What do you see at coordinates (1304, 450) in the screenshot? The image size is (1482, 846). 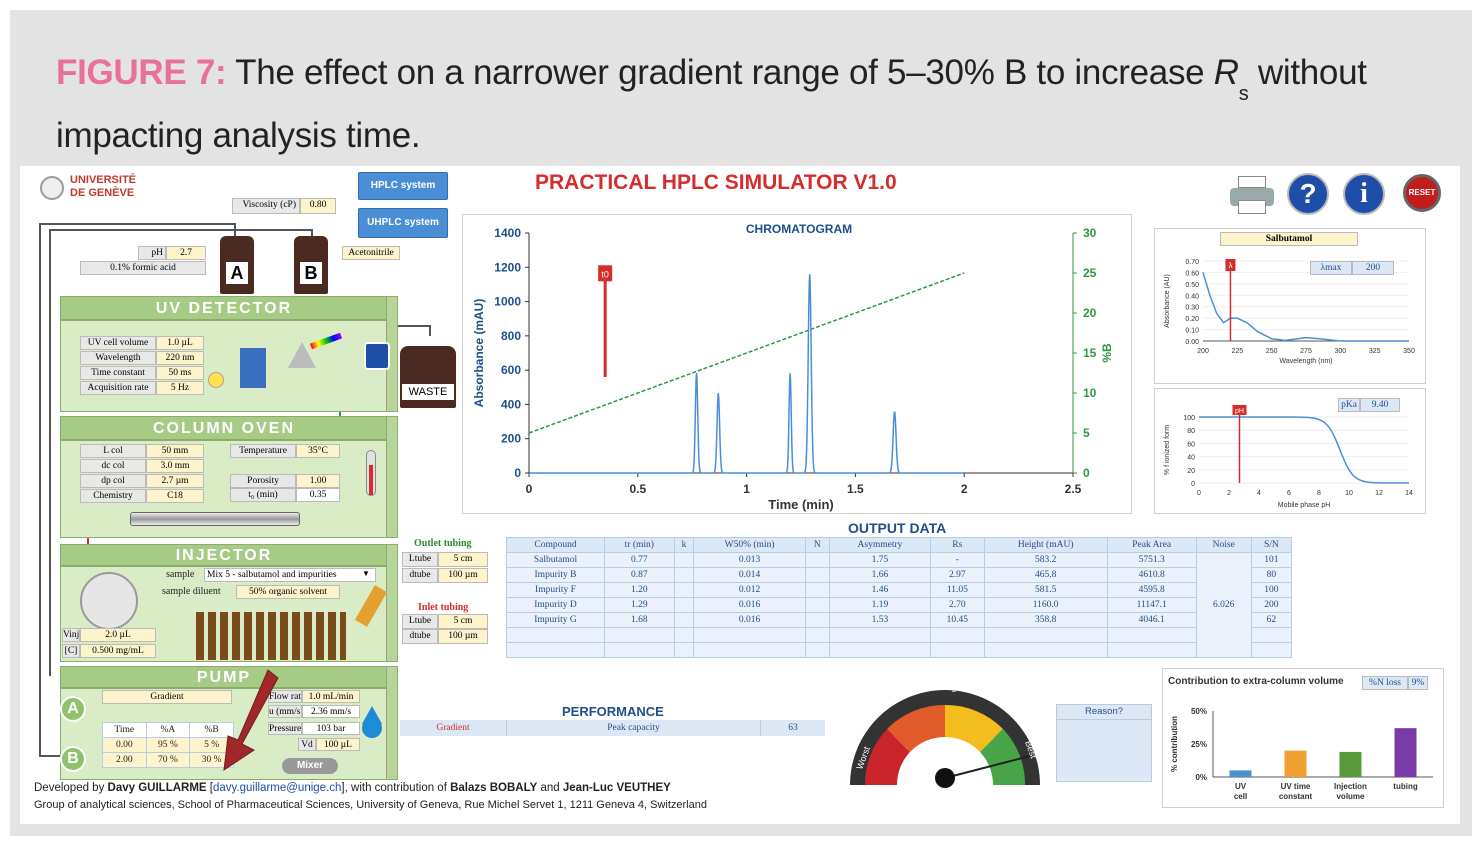 I see `ionization-curve` at bounding box center [1304, 450].